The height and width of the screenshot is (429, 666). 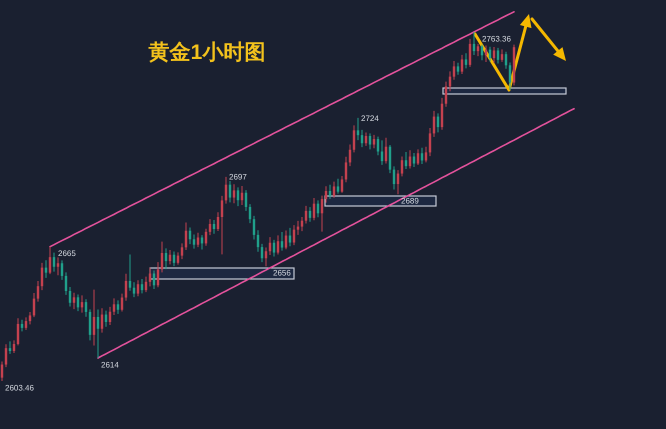 What do you see at coordinates (410, 201) in the screenshot?
I see `text: 2689` at bounding box center [410, 201].